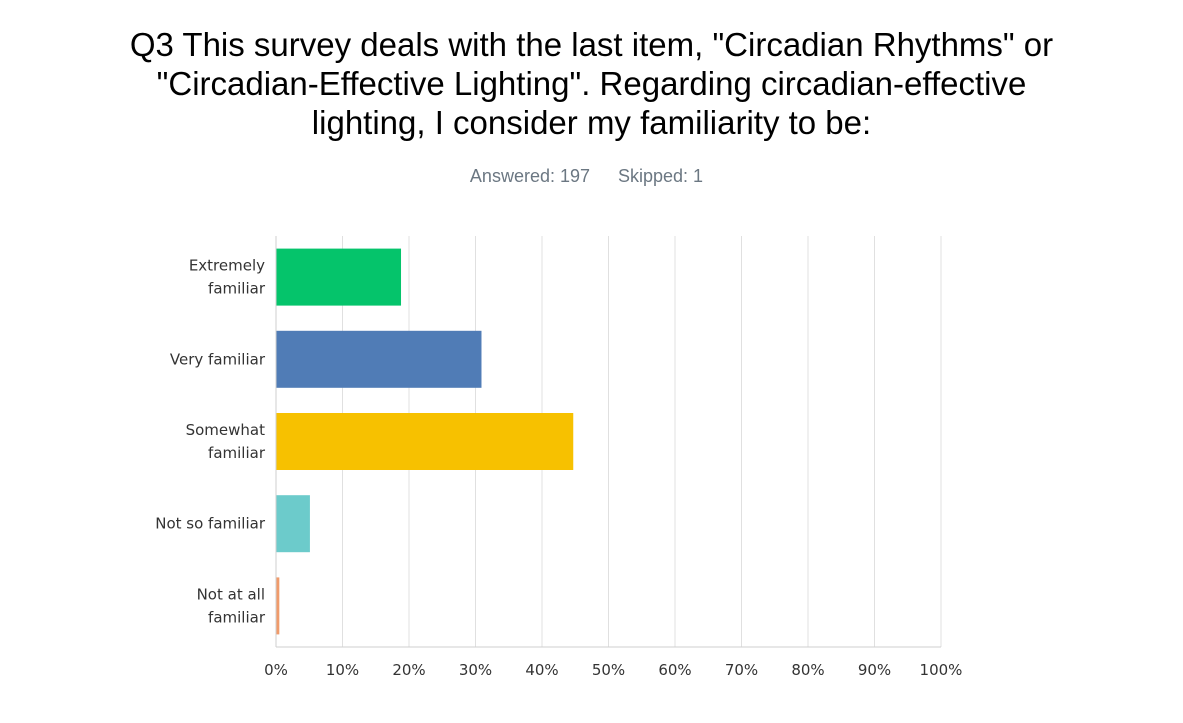 The height and width of the screenshot is (723, 1183). Describe the element at coordinates (674, 670) in the screenshot. I see `x-tick-label: 60%` at that location.